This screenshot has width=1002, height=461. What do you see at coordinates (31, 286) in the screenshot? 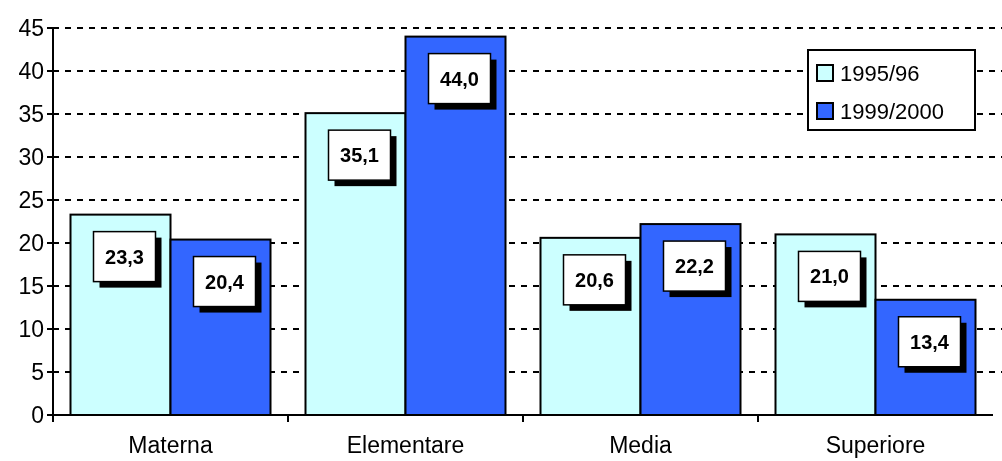
I see `y-tick-label: 15` at bounding box center [31, 286].